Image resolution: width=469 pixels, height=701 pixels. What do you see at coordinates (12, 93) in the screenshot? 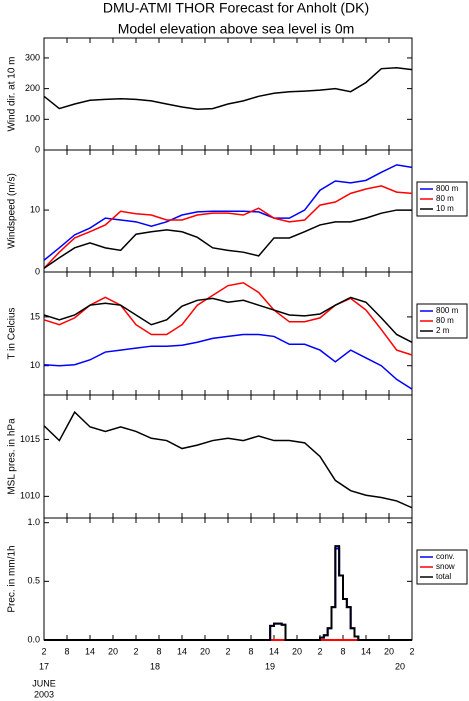
I see `y-axis-label: Wind dir. at 10 m` at bounding box center [12, 93].